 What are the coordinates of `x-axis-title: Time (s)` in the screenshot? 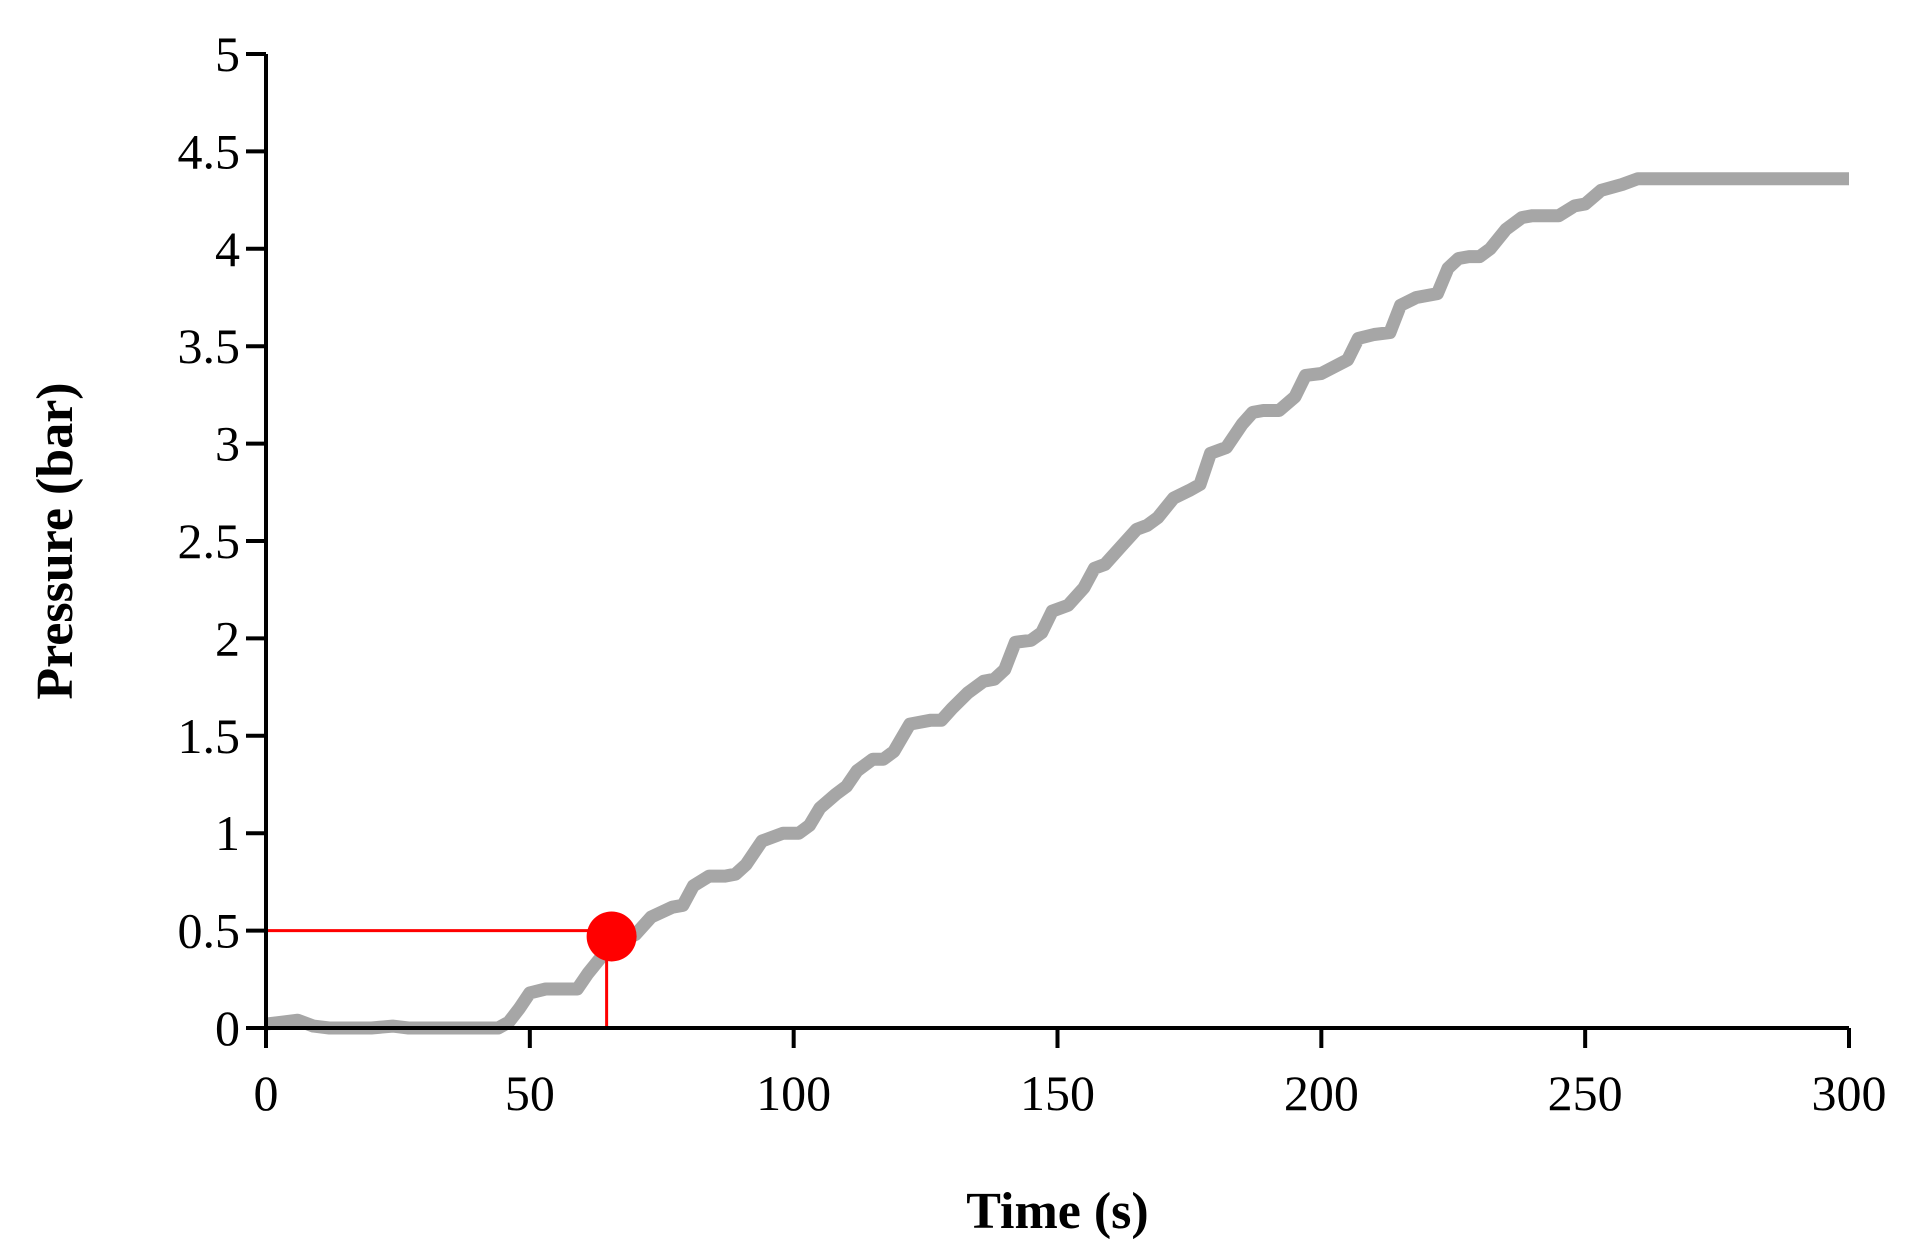 It's located at (1057, 1211).